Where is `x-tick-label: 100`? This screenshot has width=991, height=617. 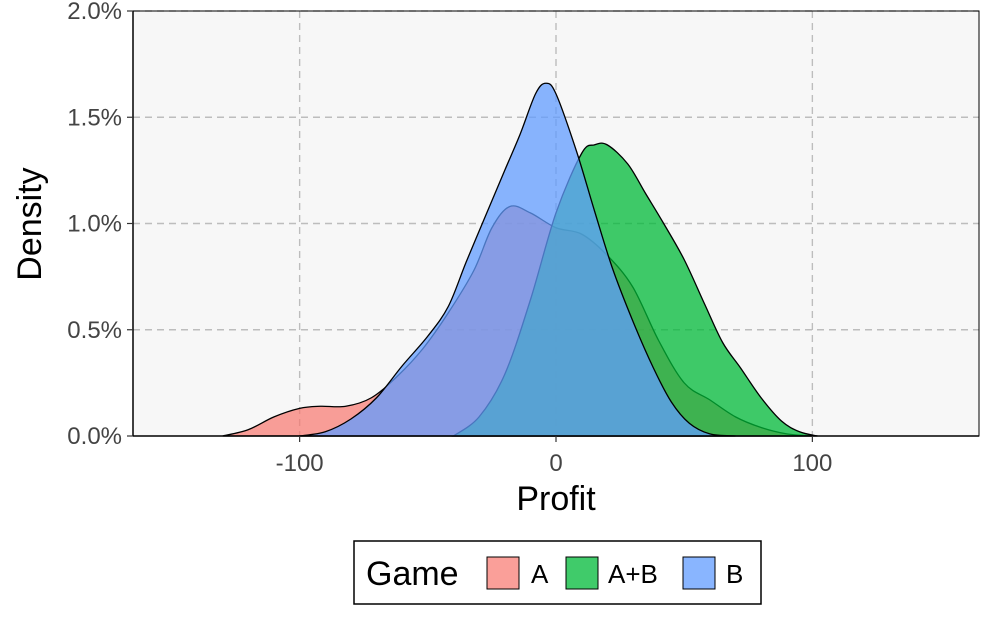
x-tick-label: 100 is located at coordinates (812, 463).